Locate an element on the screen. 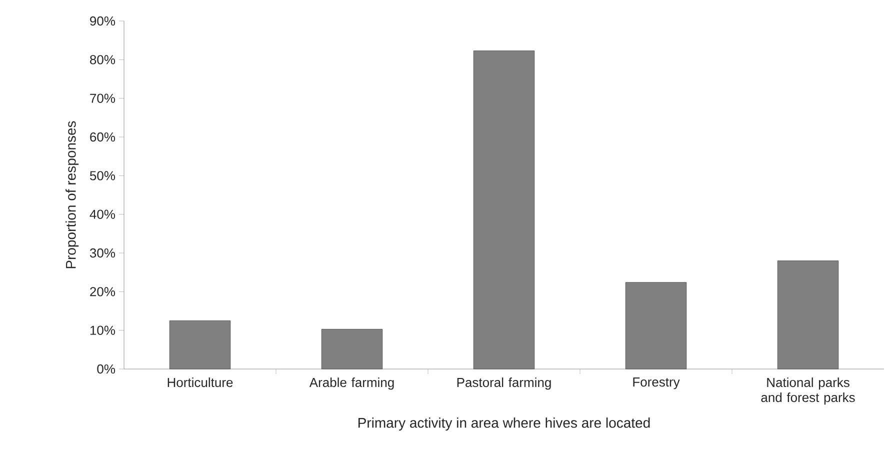 The width and height of the screenshot is (893, 460). y-tick-label: 50% is located at coordinates (103, 175).